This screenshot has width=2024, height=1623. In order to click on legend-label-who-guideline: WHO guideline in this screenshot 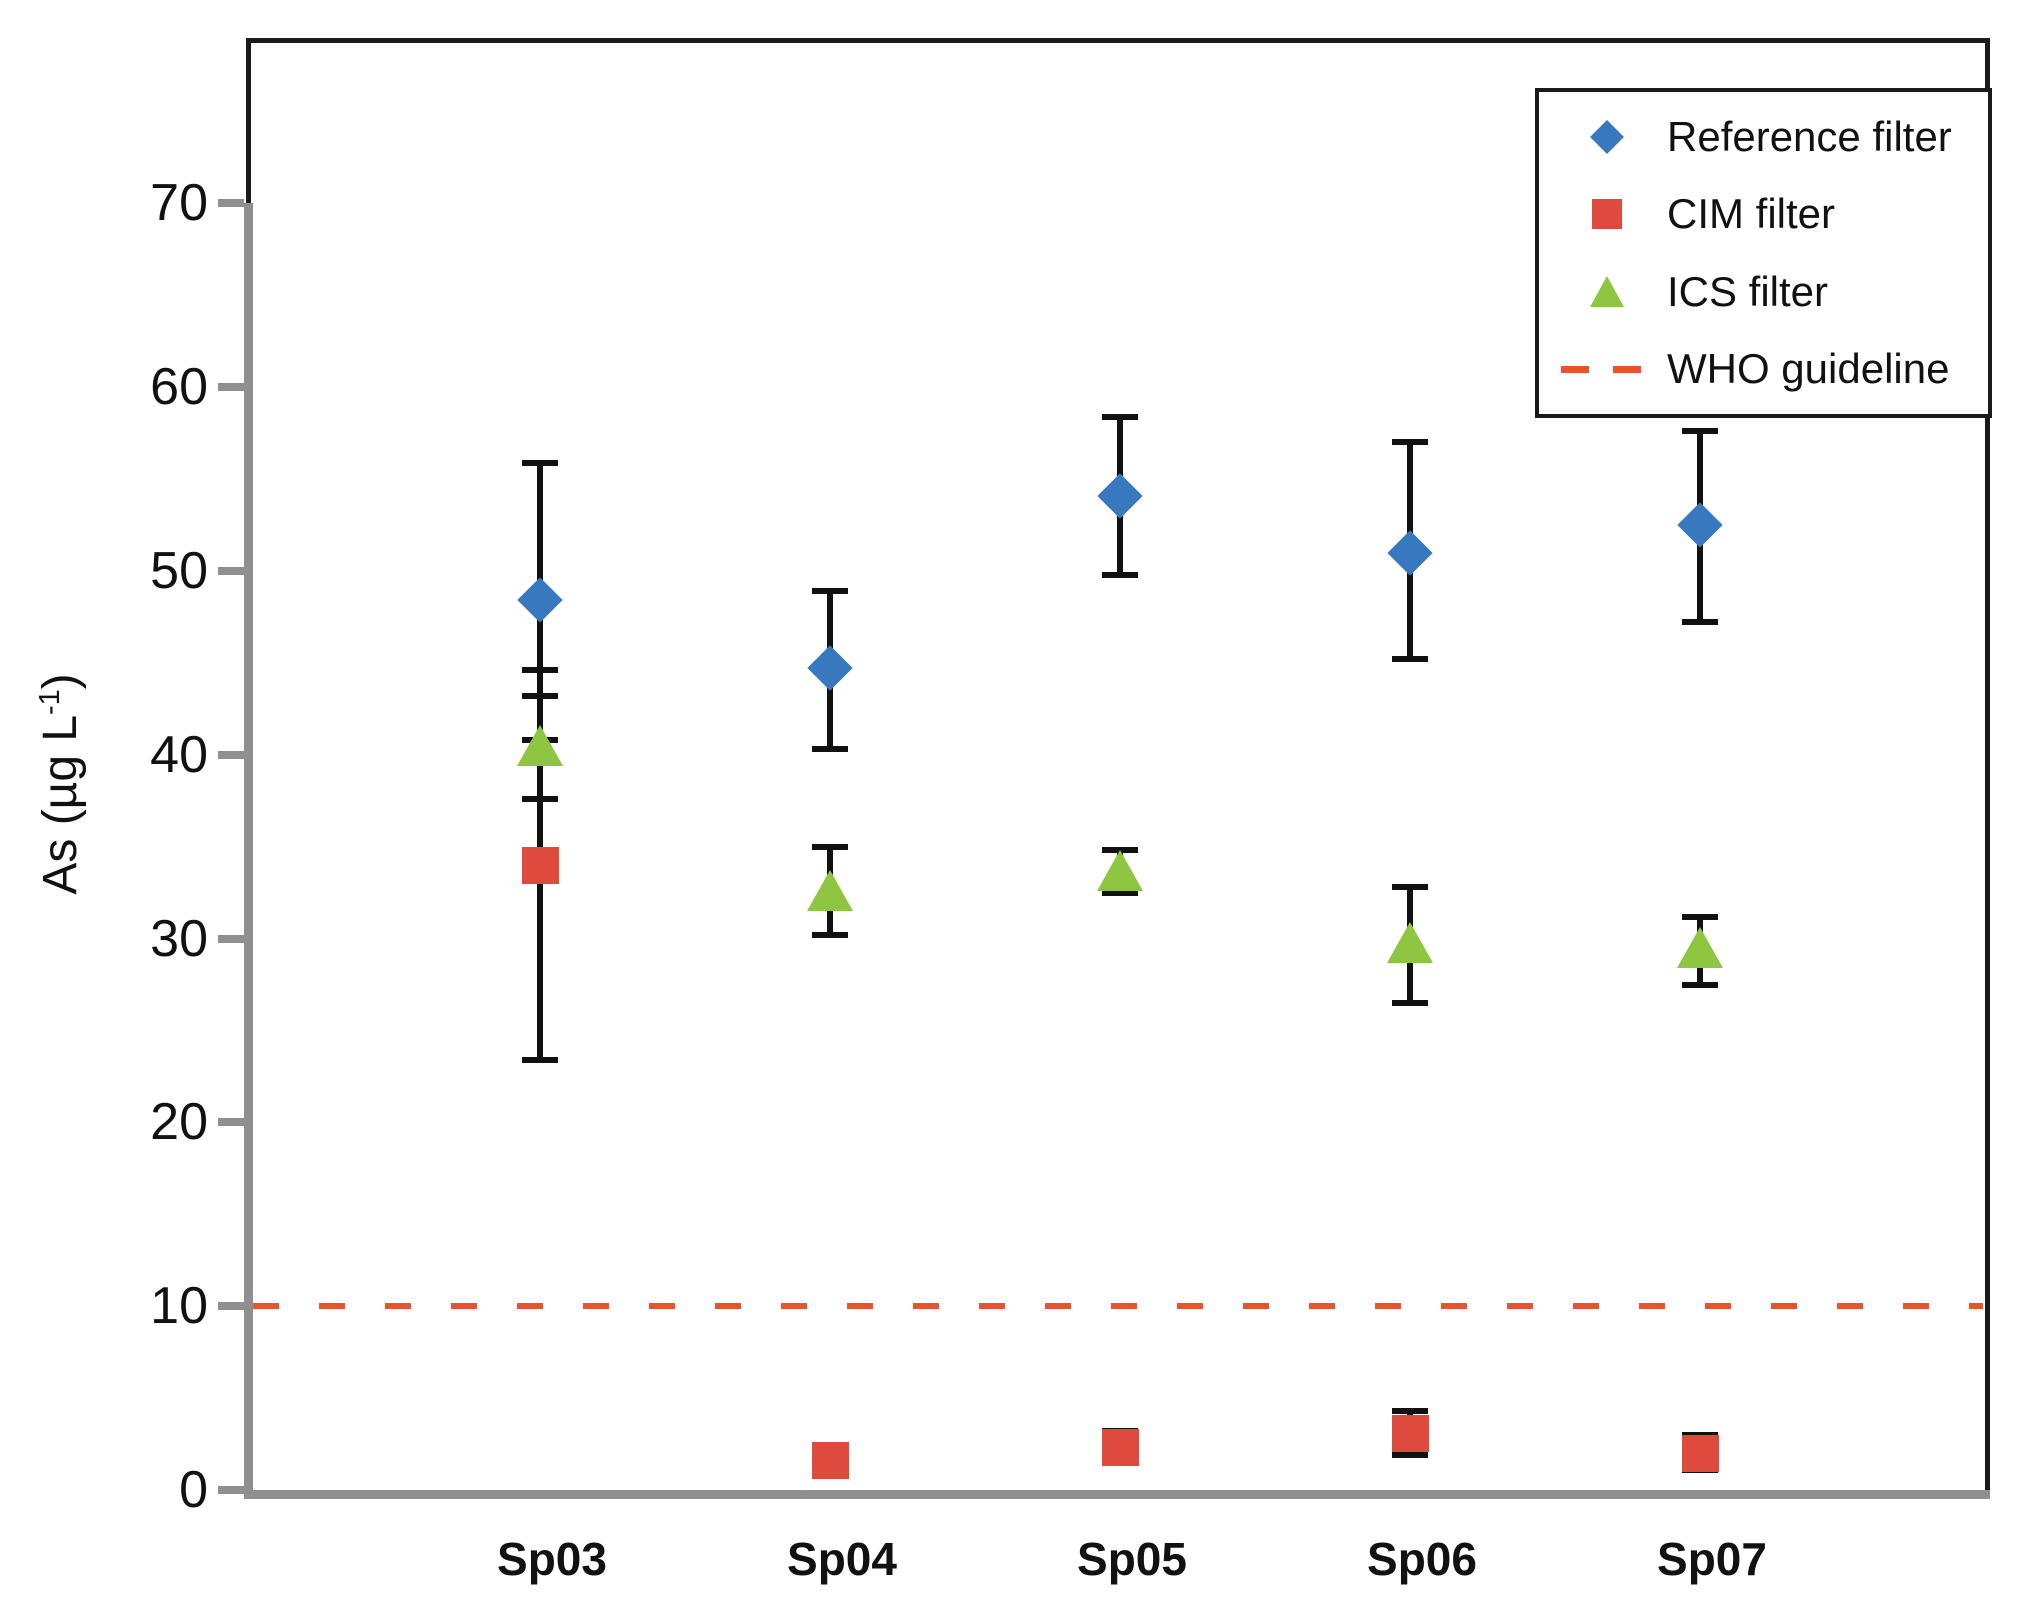, I will do `click(1808, 369)`.